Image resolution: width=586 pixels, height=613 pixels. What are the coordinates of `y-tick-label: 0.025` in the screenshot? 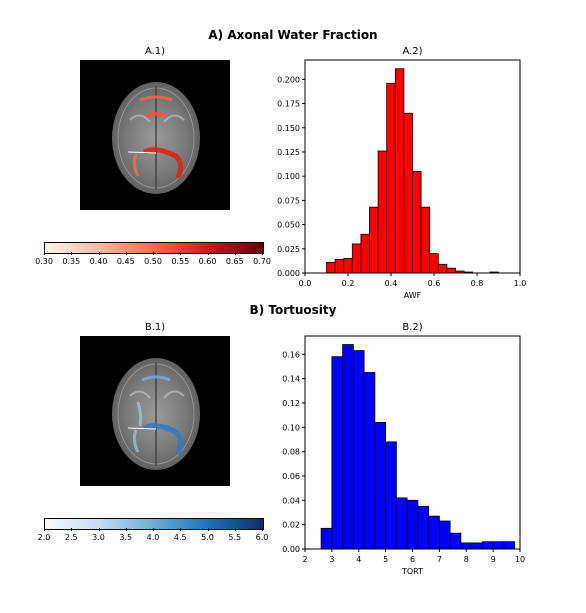 It's located at (288, 249).